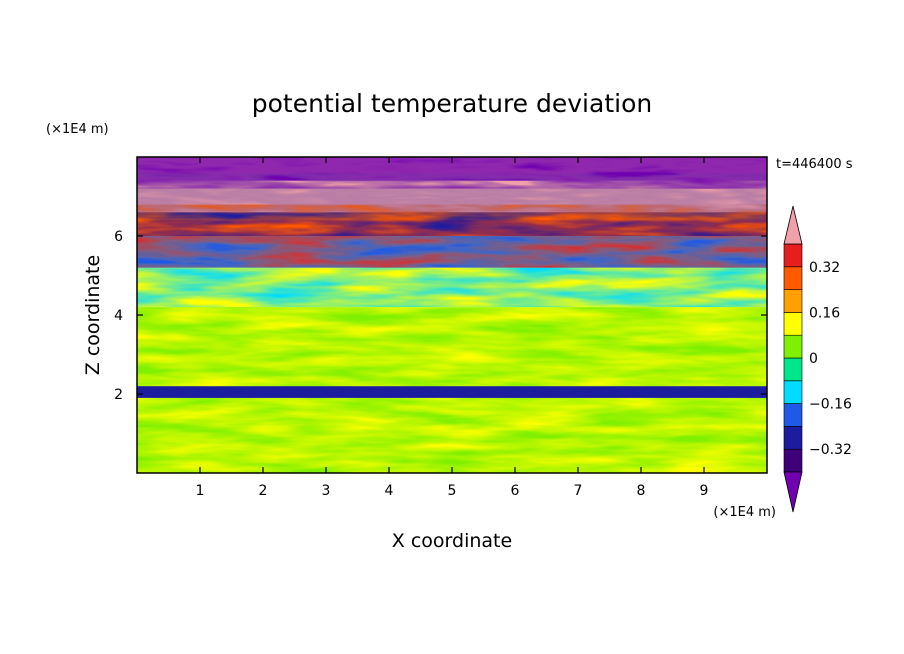  What do you see at coordinates (200, 491) in the screenshot?
I see `x-tick-label: 1` at bounding box center [200, 491].